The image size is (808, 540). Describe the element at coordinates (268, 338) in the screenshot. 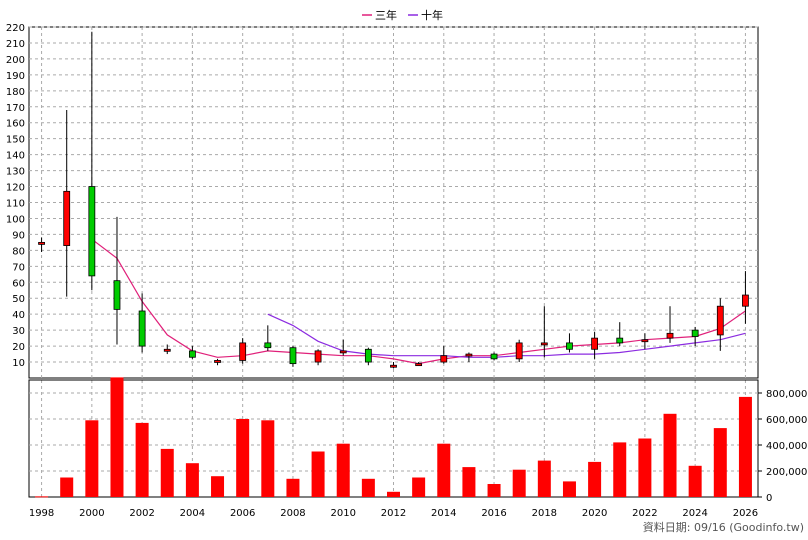

I see `candle-2007` at that location.